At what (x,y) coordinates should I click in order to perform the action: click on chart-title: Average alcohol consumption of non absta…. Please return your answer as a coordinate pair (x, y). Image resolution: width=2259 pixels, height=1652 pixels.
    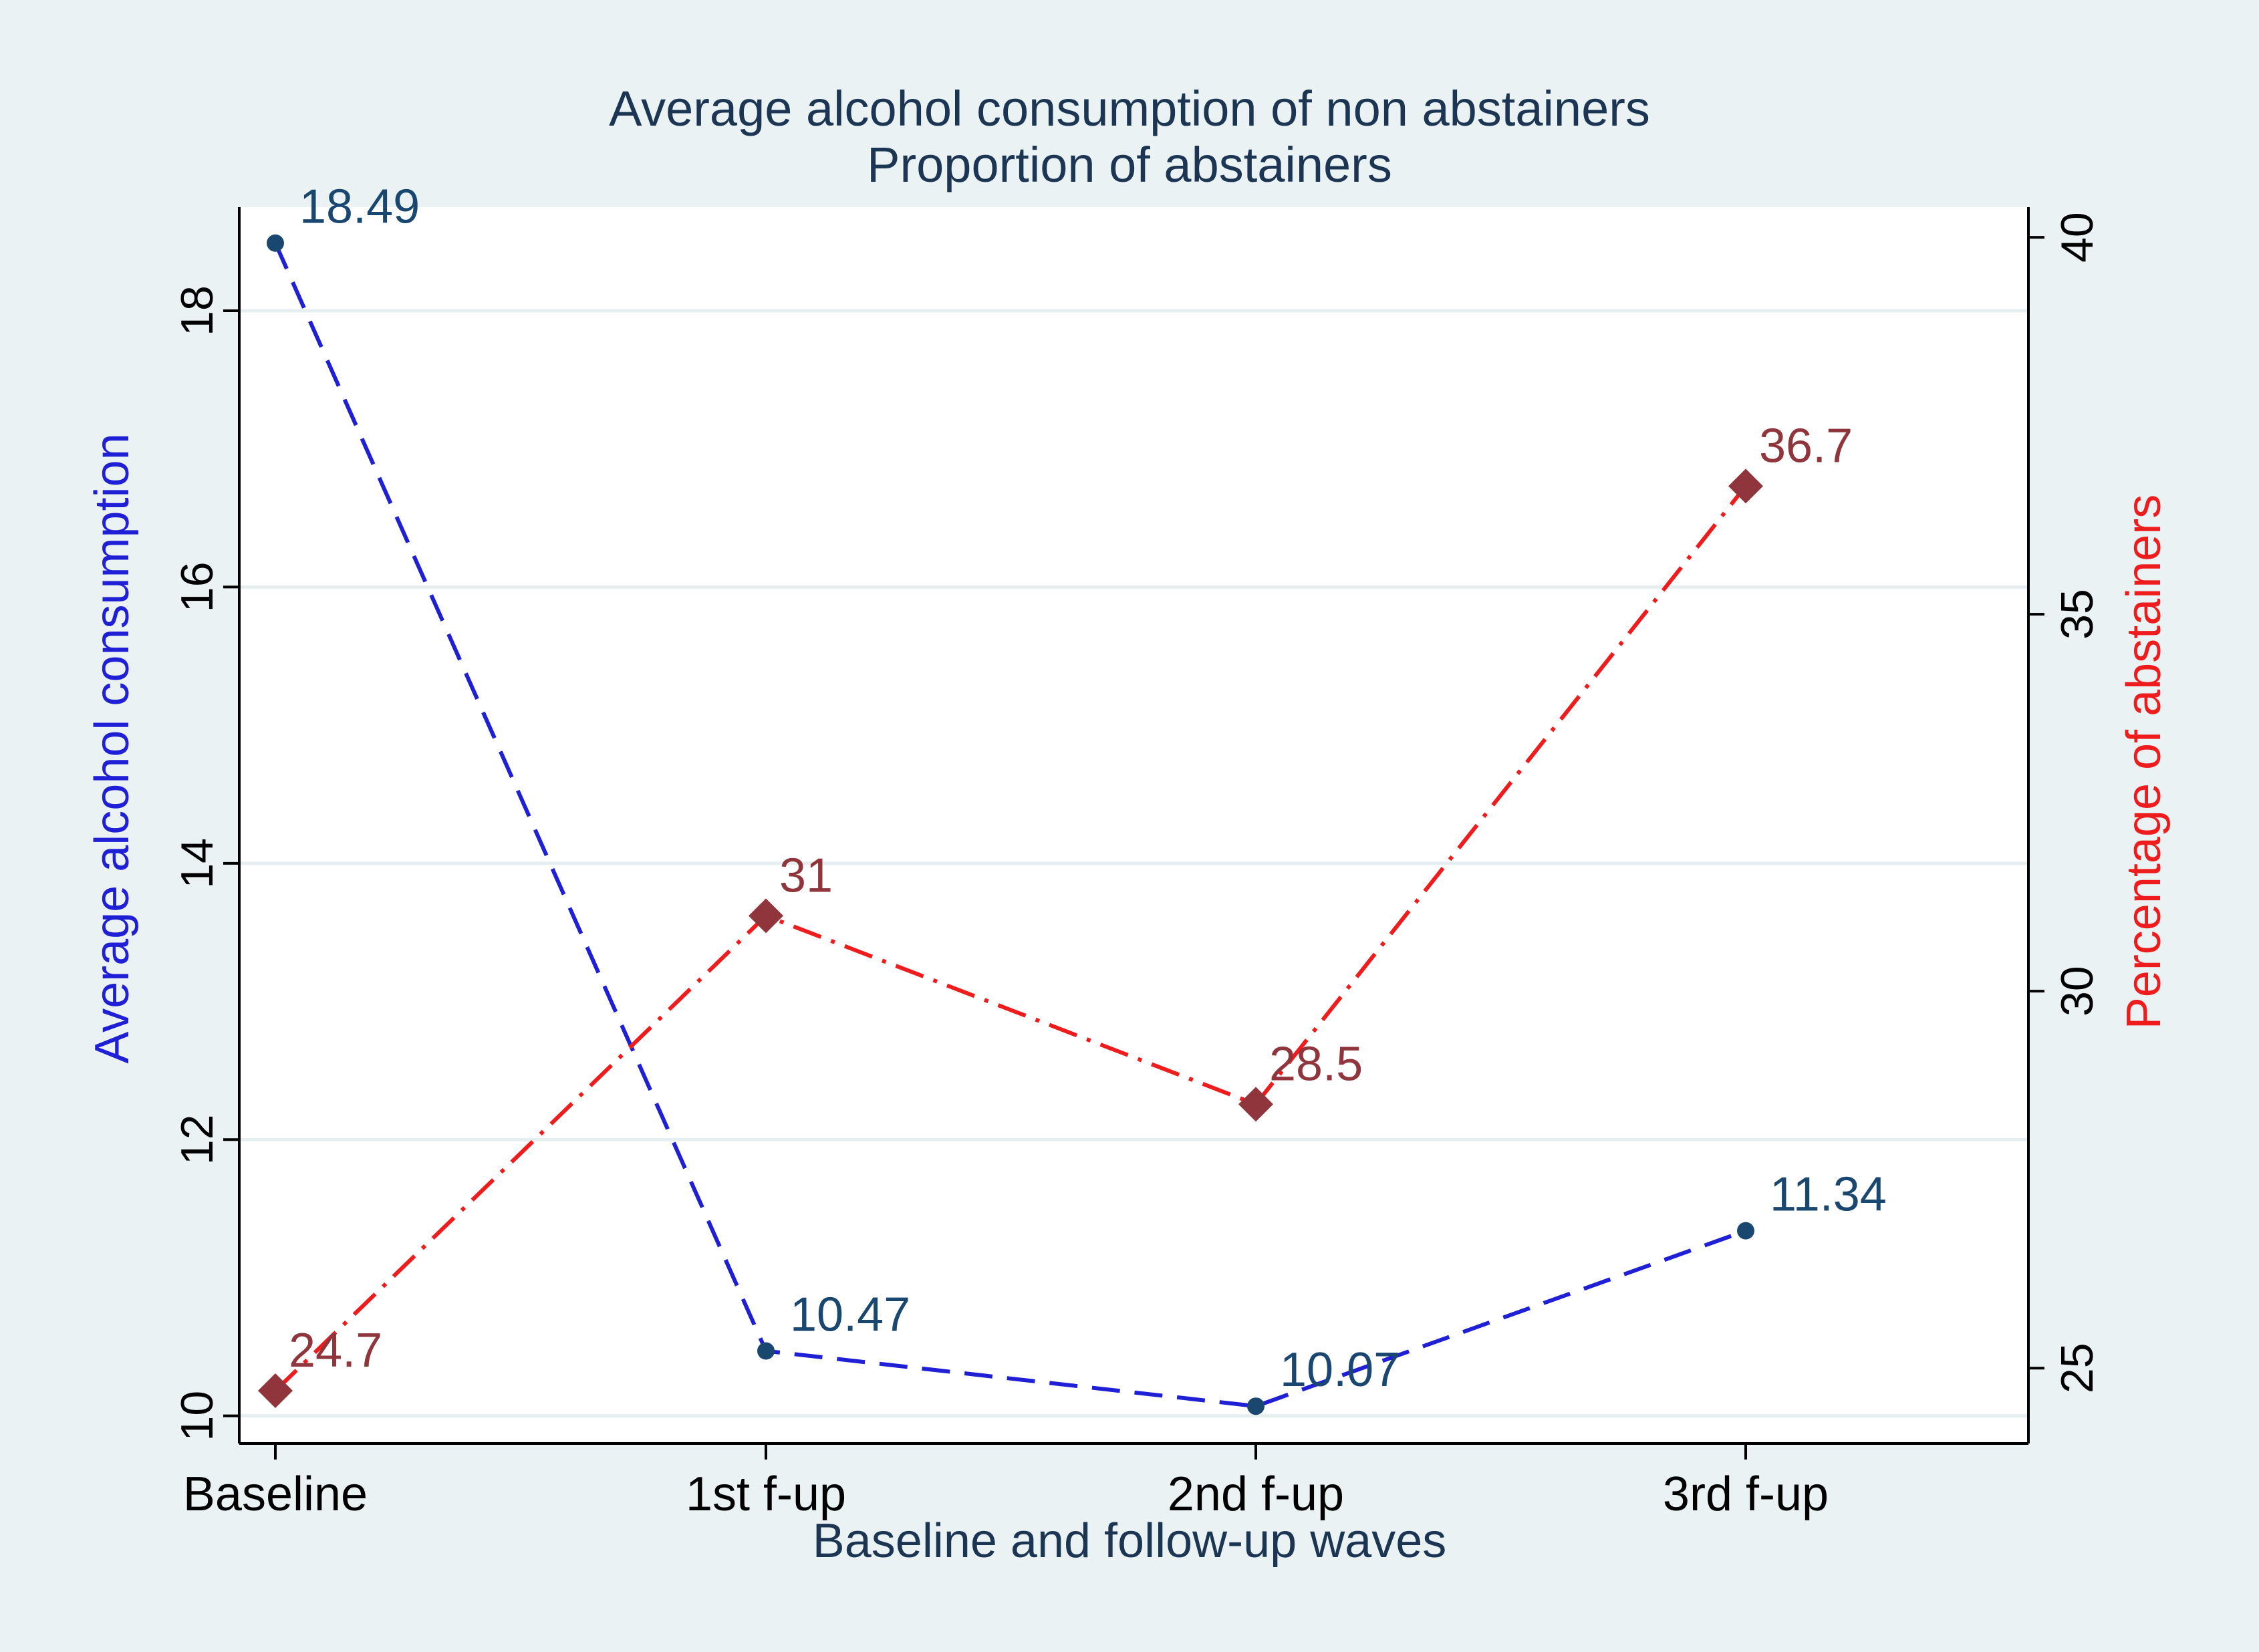
    Looking at the image, I should click on (1129, 108).